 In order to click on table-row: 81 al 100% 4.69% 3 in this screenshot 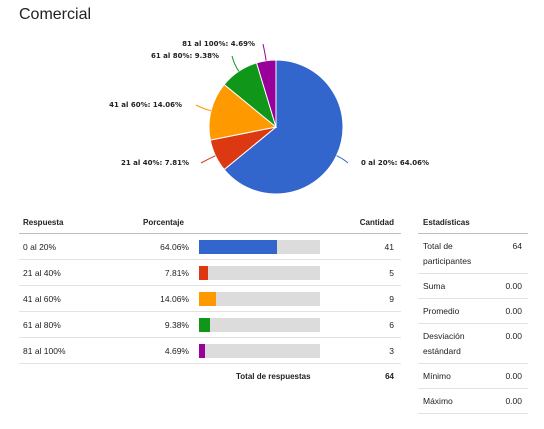, I will do `click(210, 351)`.